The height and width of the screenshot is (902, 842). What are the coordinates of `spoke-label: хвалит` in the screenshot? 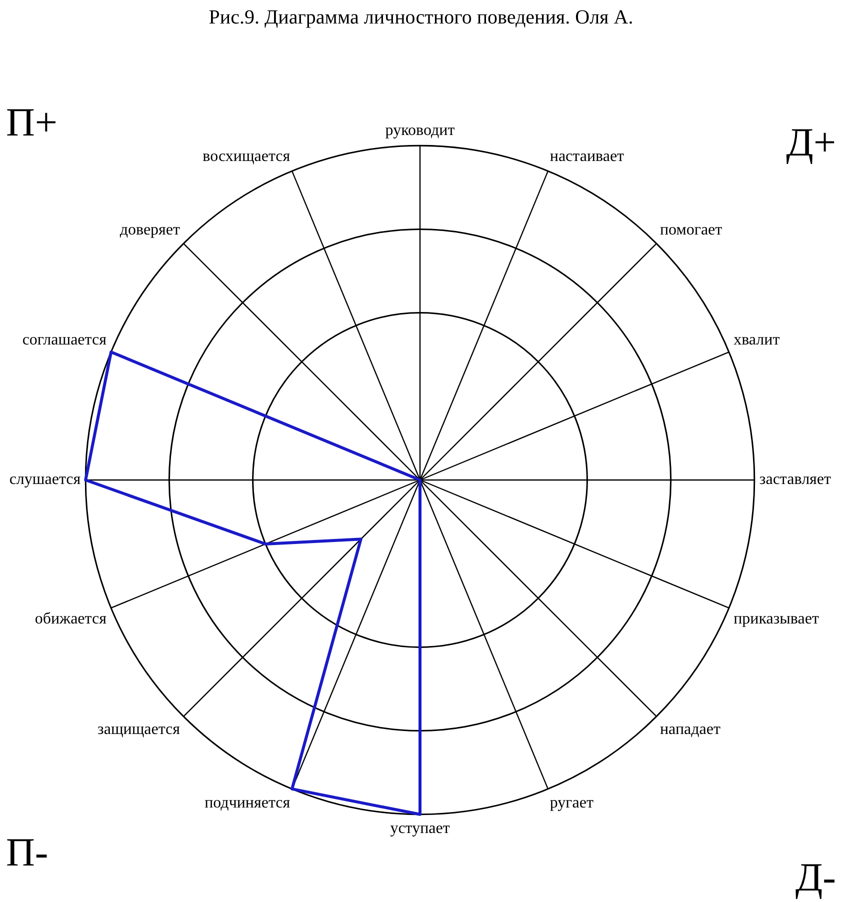 It's located at (757, 340).